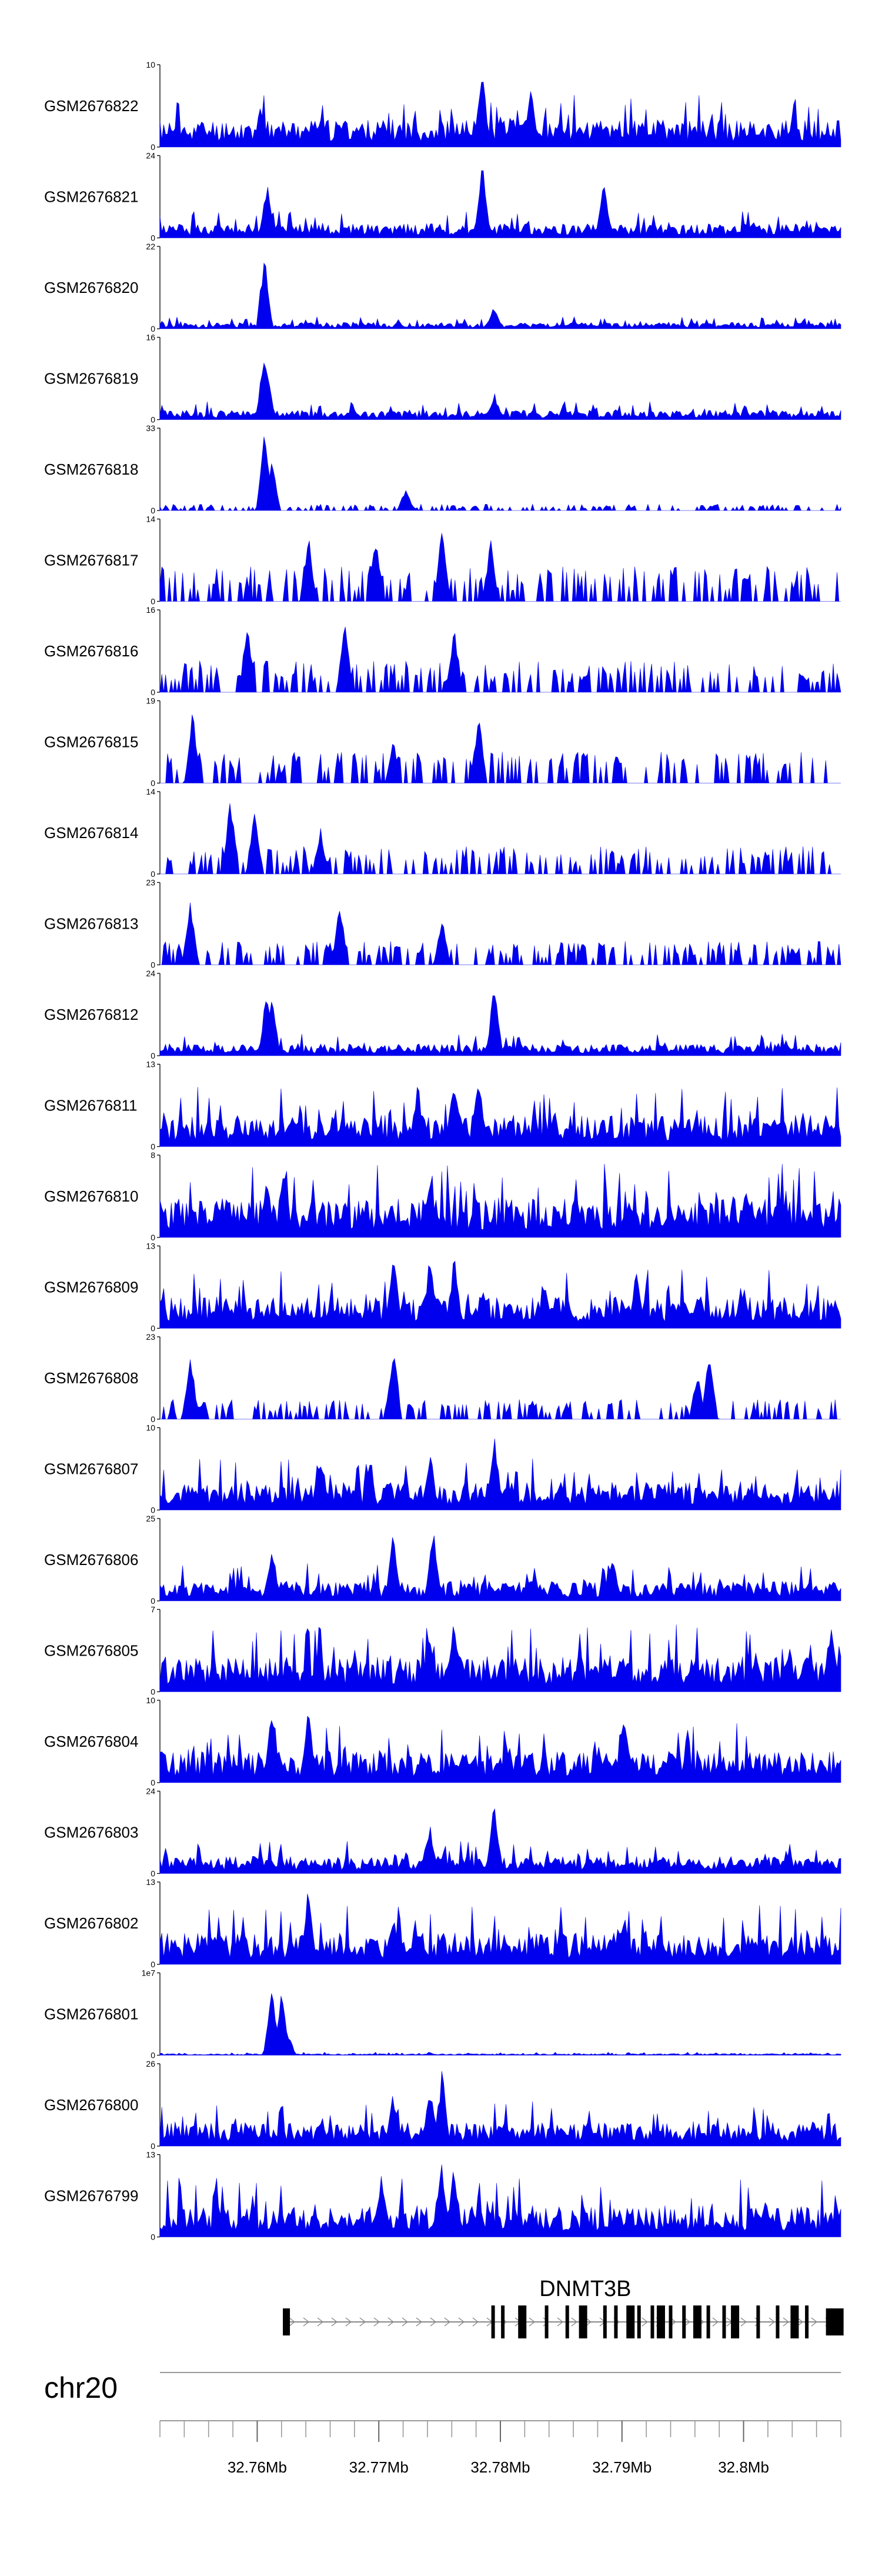 This screenshot has height=2576, width=882. I want to click on track-label: GSM2676822, so click(91, 106).